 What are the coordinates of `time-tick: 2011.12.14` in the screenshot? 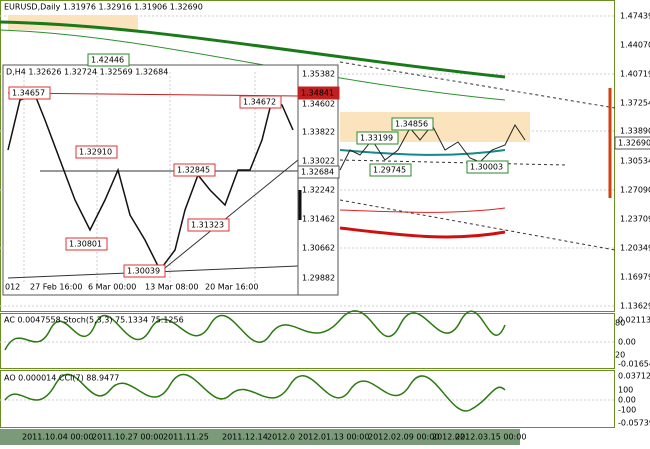 It's located at (245, 437).